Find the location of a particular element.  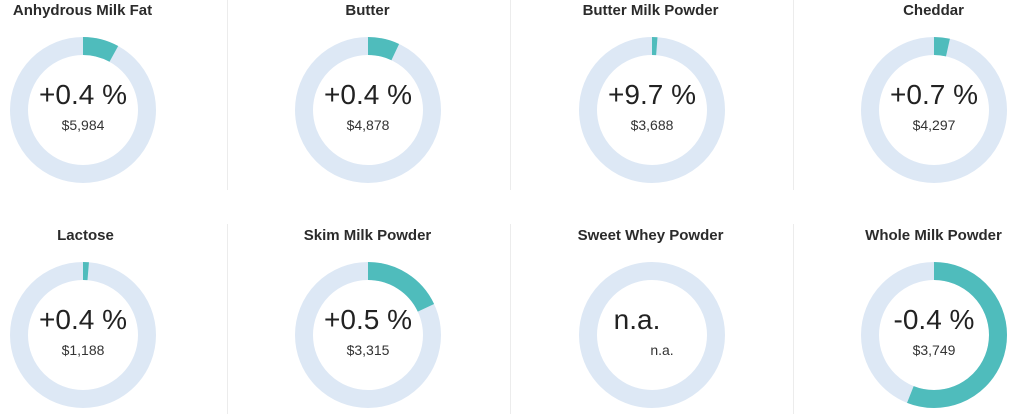

price-value: $3,315 is located at coordinates (368, 350).